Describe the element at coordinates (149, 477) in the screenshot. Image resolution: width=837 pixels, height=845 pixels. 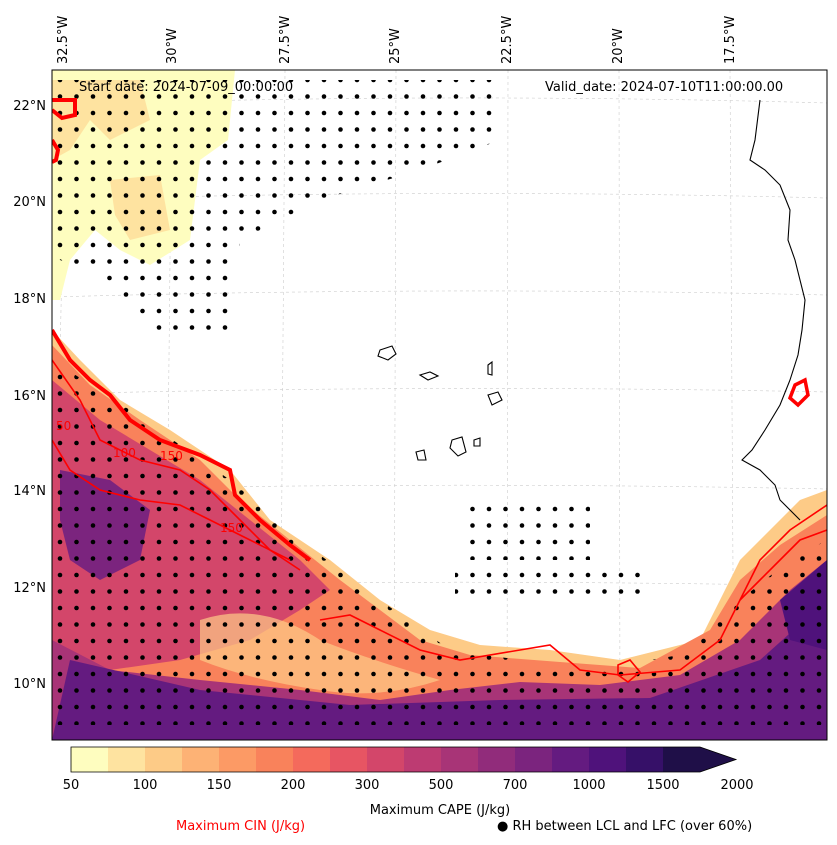
I see `cin-contour-labels: 100 150 50 150` at that location.